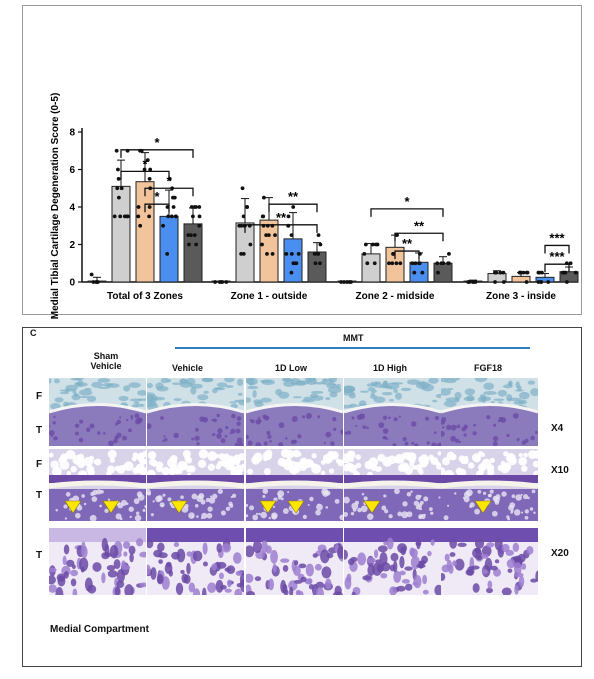  I want to click on category-label: Zone 1 - outside, so click(269, 296).